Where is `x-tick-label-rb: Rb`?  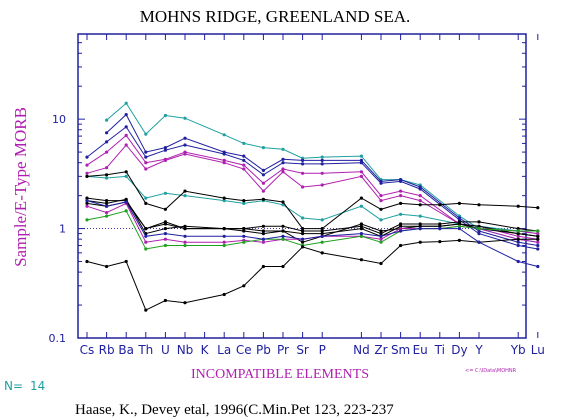
x-tick-label-rb: Rb is located at coordinates (107, 350).